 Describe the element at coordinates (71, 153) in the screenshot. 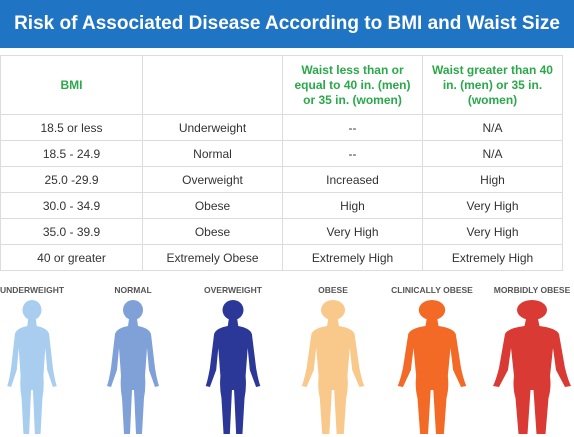

I see `table-cell: 18.5 - 24.9` at that location.